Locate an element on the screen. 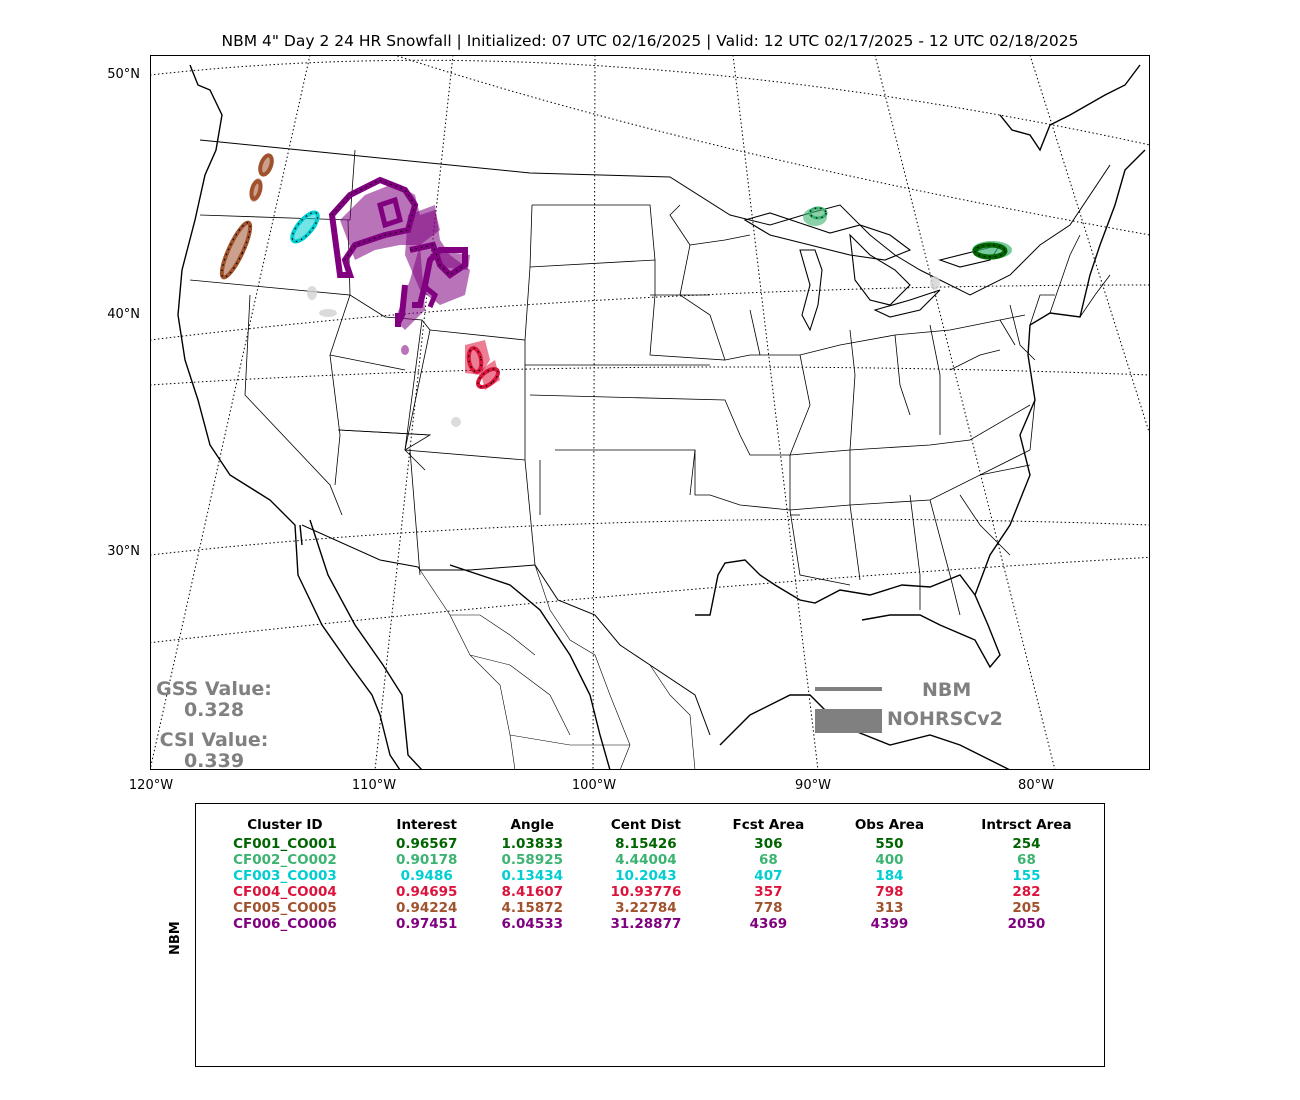 The image size is (1300, 1100). cluster-cf002 is located at coordinates (815, 216).